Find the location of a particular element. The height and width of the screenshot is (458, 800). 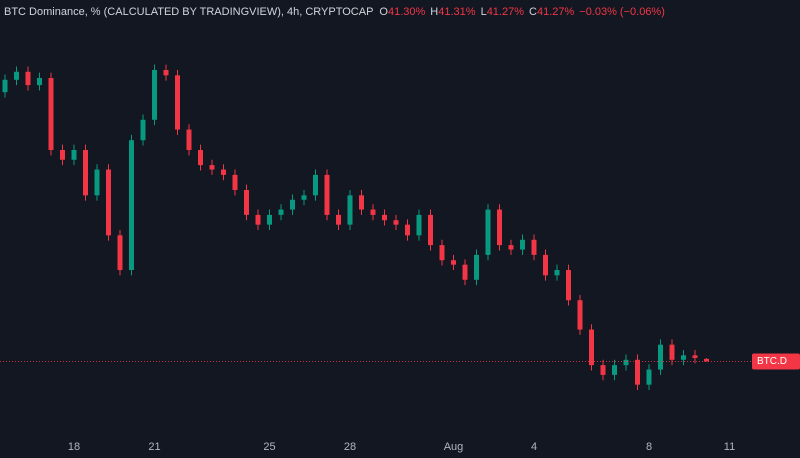

x-tick-label: 25 is located at coordinates (269, 447).